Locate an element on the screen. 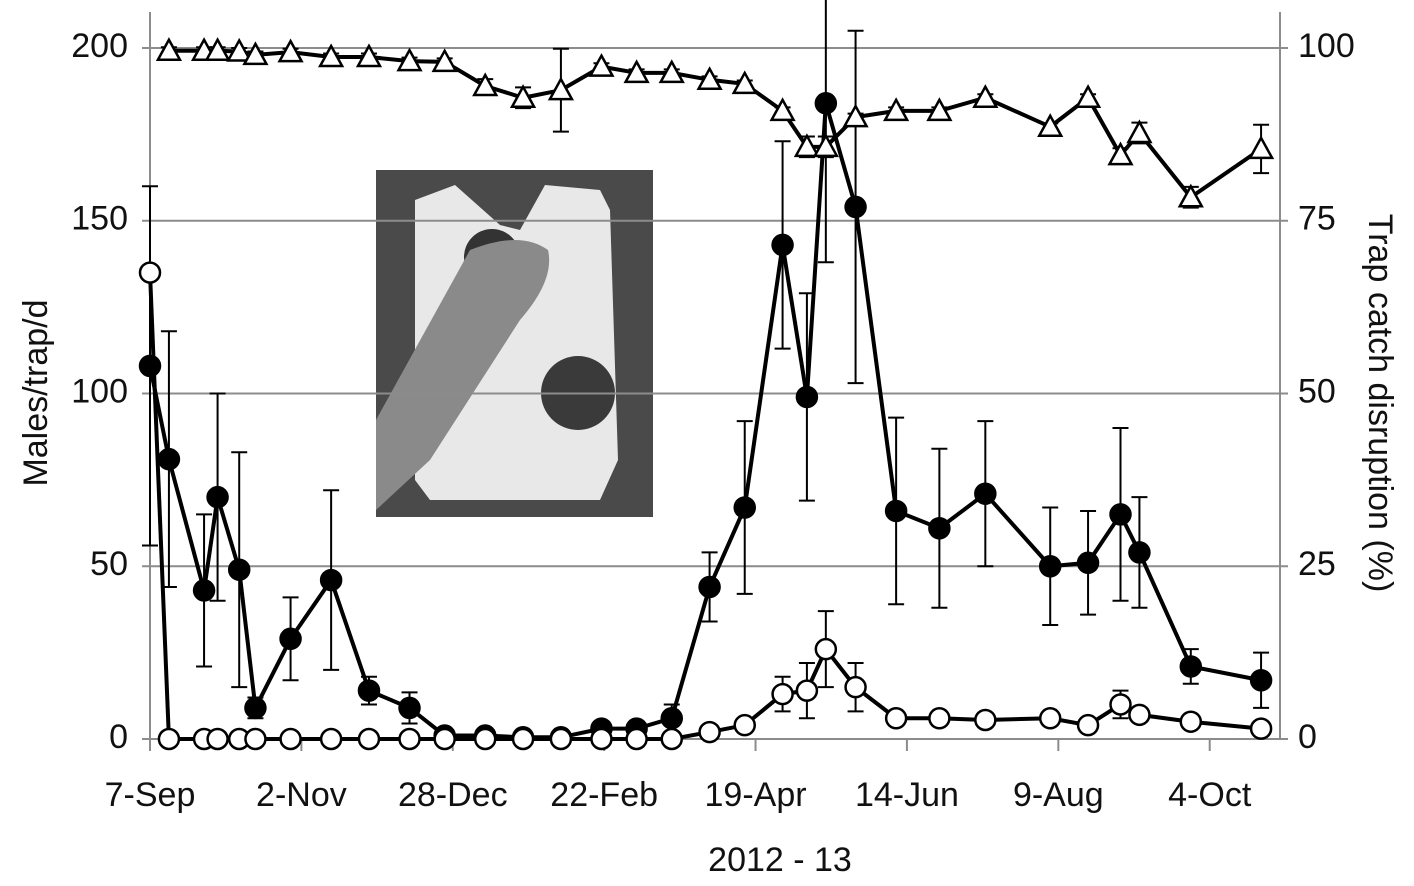 The width and height of the screenshot is (1414, 886). y-tick-label: 150 is located at coordinates (99, 219).